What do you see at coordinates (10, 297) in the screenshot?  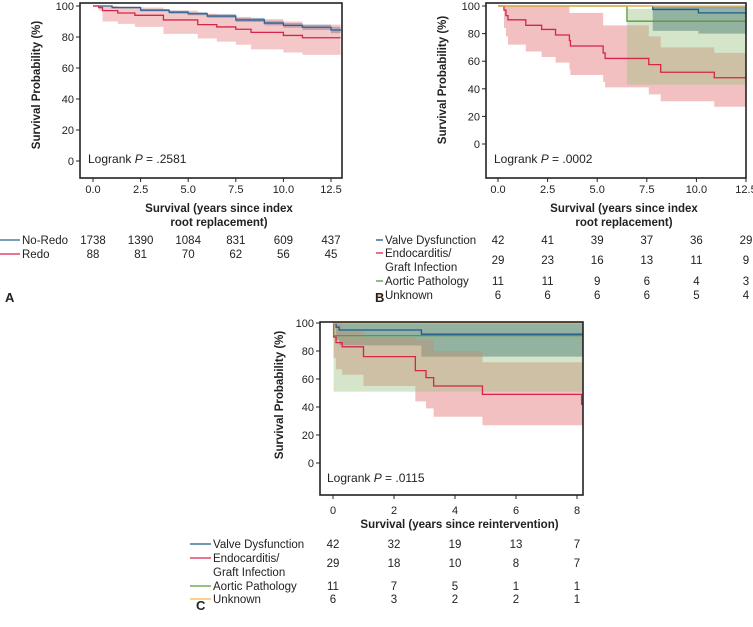 I see `panel-label: A` at bounding box center [10, 297].